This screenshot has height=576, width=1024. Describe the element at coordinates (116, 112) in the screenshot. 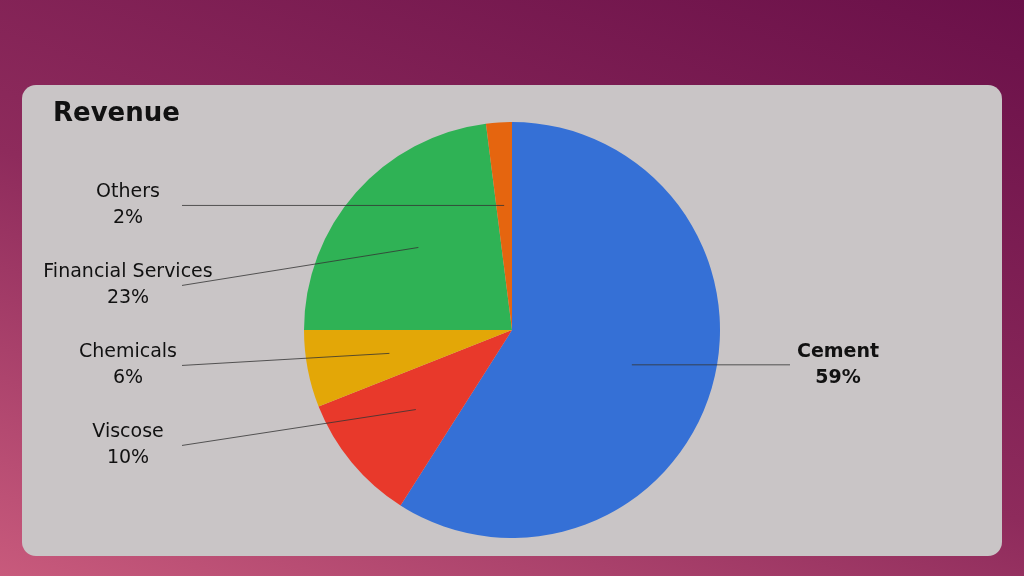

I see `chart-title: Revenue` at that location.